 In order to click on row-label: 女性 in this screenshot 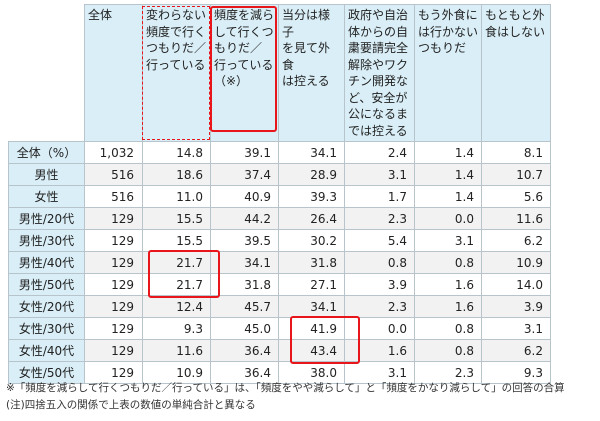, I will do `click(46, 196)`.